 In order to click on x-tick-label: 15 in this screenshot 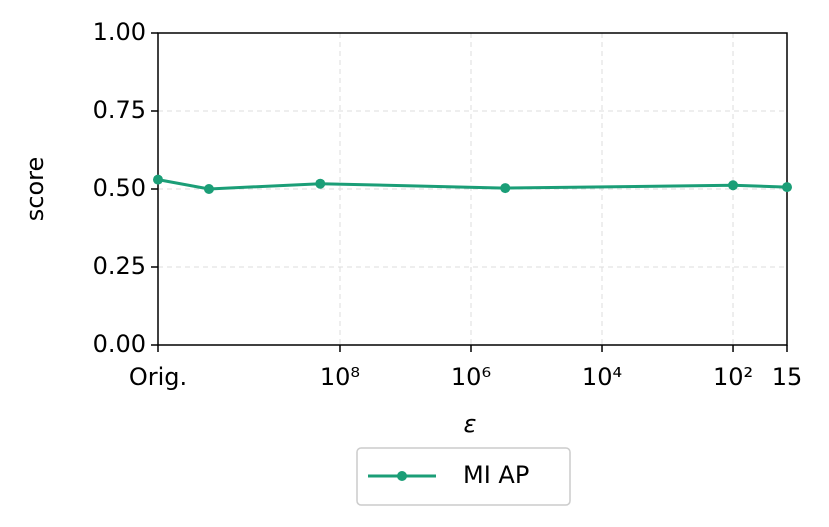, I will do `click(787, 377)`.